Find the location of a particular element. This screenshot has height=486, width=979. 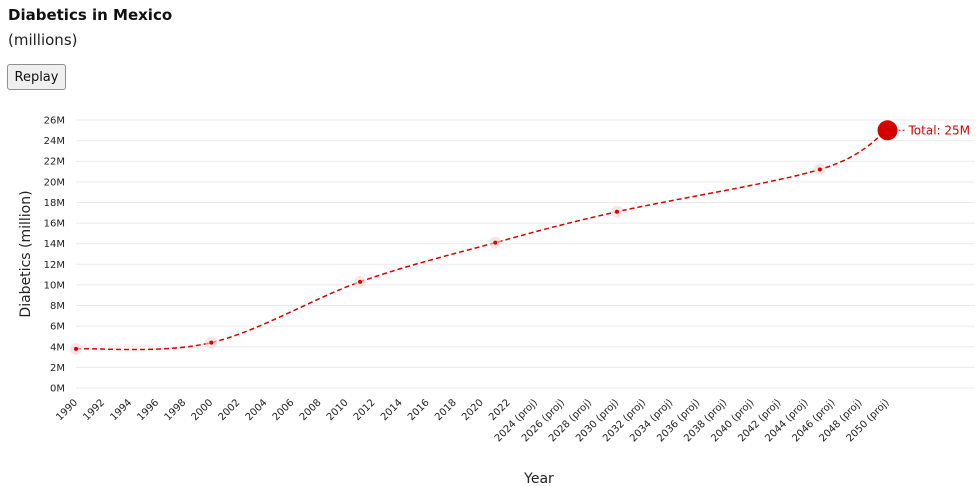

data-point-final is located at coordinates (887, 130).